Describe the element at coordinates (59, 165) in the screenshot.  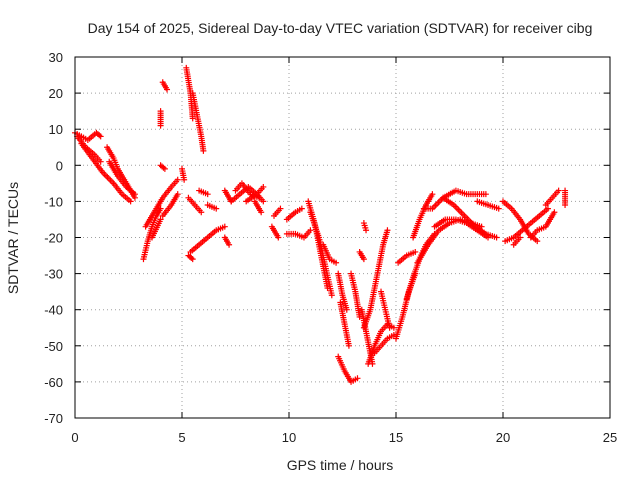
I see `y-tick-label: 0` at that location.